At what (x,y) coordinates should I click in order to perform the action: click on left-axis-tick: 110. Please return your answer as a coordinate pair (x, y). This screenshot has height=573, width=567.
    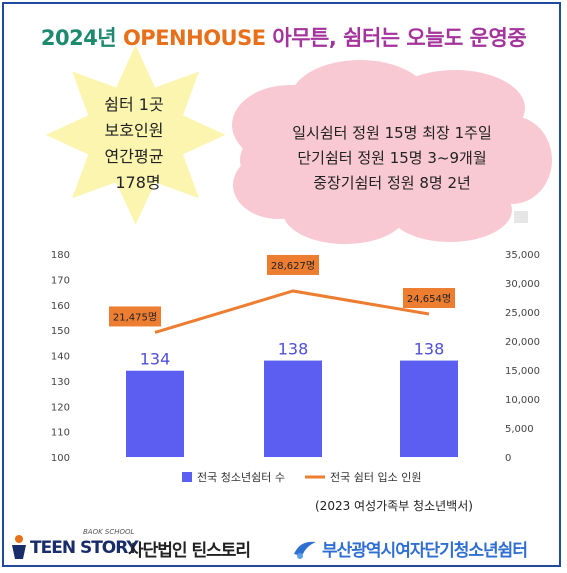
    Looking at the image, I should click on (60, 433).